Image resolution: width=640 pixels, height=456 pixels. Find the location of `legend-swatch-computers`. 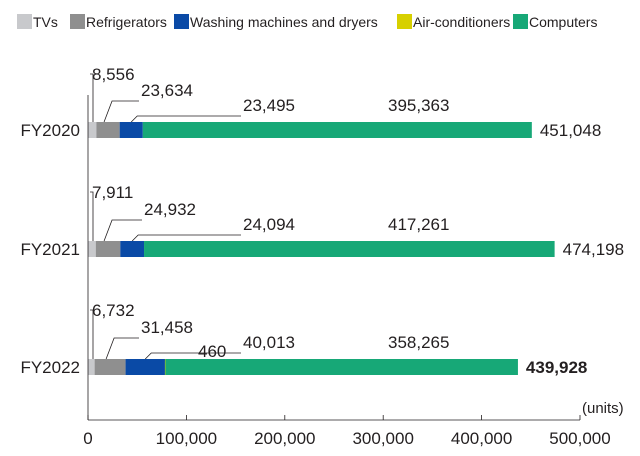

legend-swatch-computers is located at coordinates (520, 21).